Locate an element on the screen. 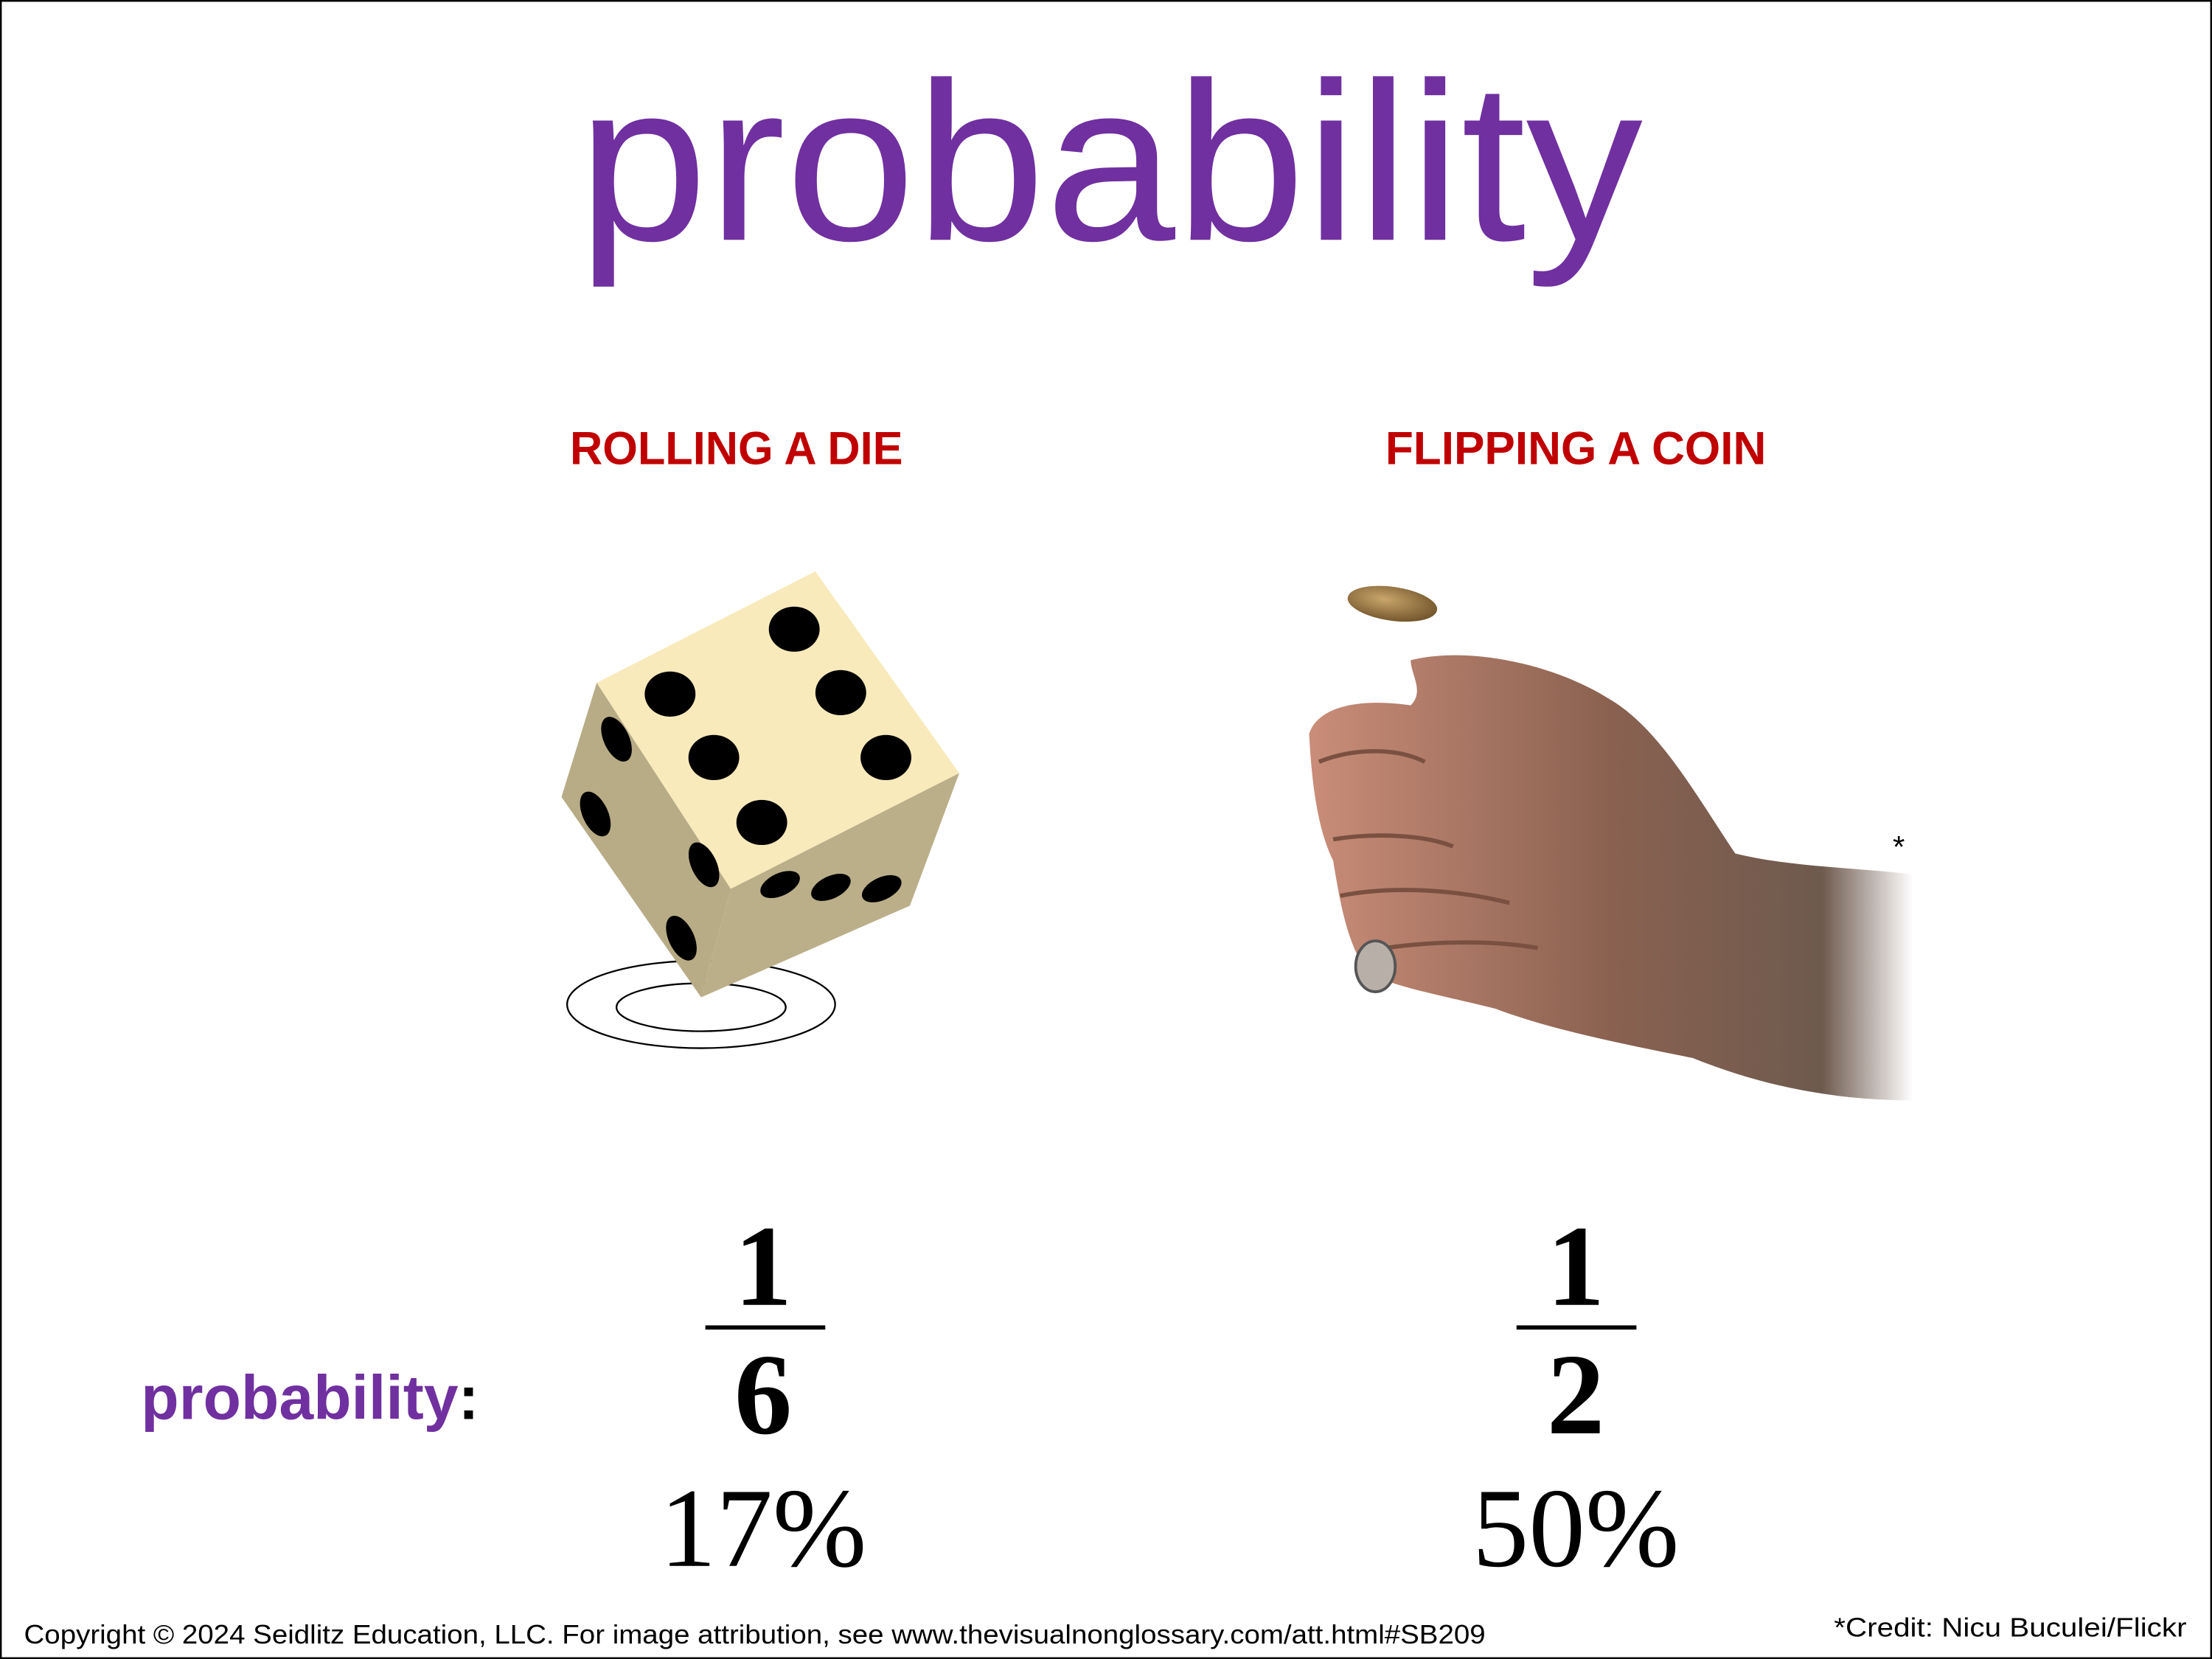 Image resolution: width=2212 pixels, height=1659 pixels. heading-rolling-a-die: ROLLING A DIE is located at coordinates (736, 448).